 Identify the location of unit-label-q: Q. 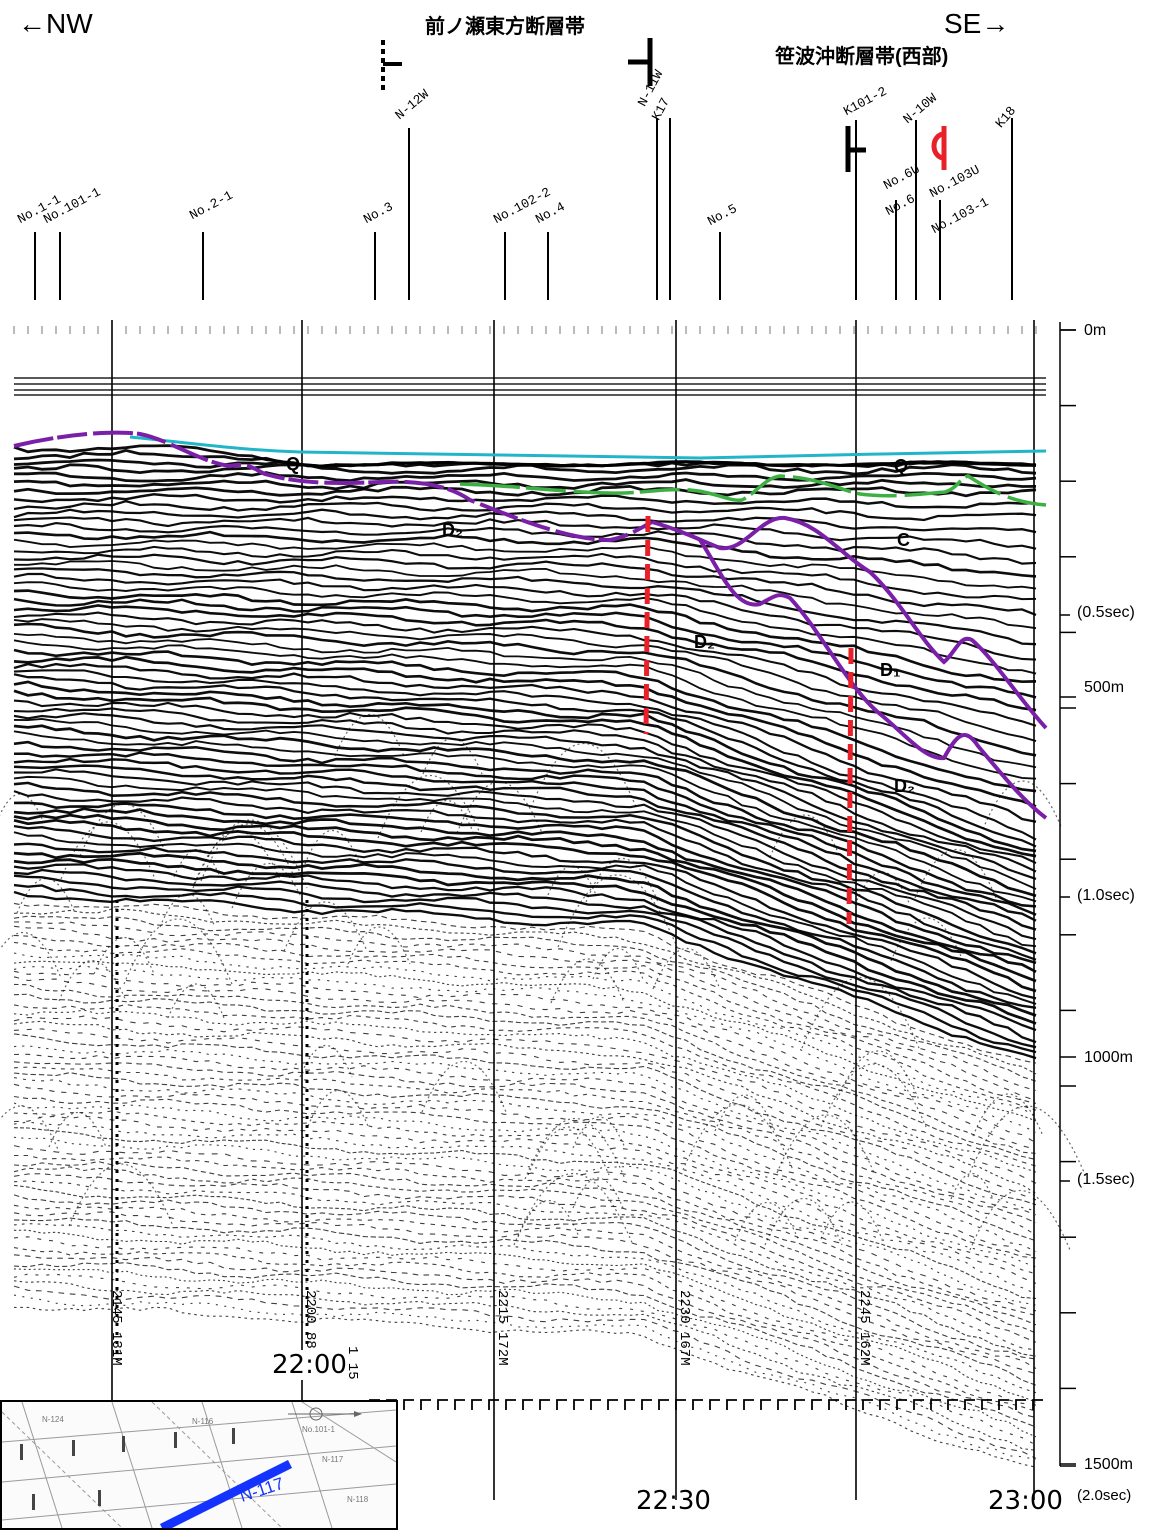
(901, 466).